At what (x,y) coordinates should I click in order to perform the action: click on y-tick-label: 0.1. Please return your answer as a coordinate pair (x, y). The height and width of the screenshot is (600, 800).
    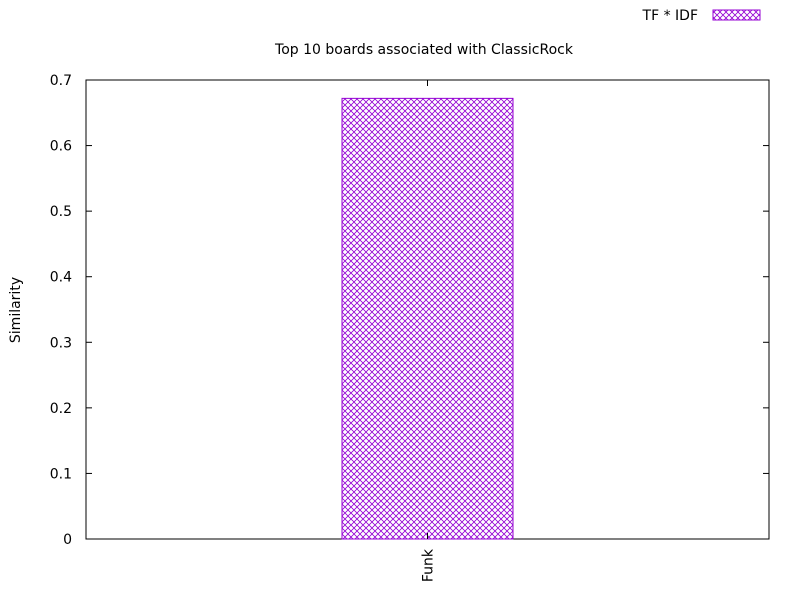
    Looking at the image, I should click on (61, 474).